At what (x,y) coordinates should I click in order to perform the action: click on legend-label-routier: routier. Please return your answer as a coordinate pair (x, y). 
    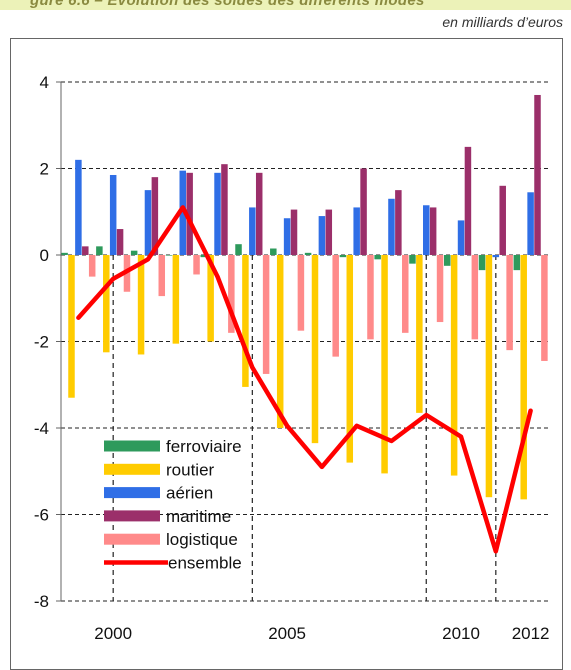
    Looking at the image, I should click on (190, 469).